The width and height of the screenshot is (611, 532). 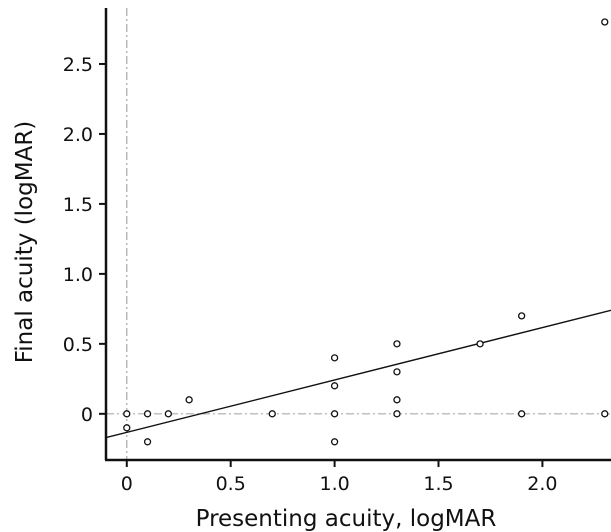 I want to click on y-tick-label: 2.0, so click(x=78, y=135).